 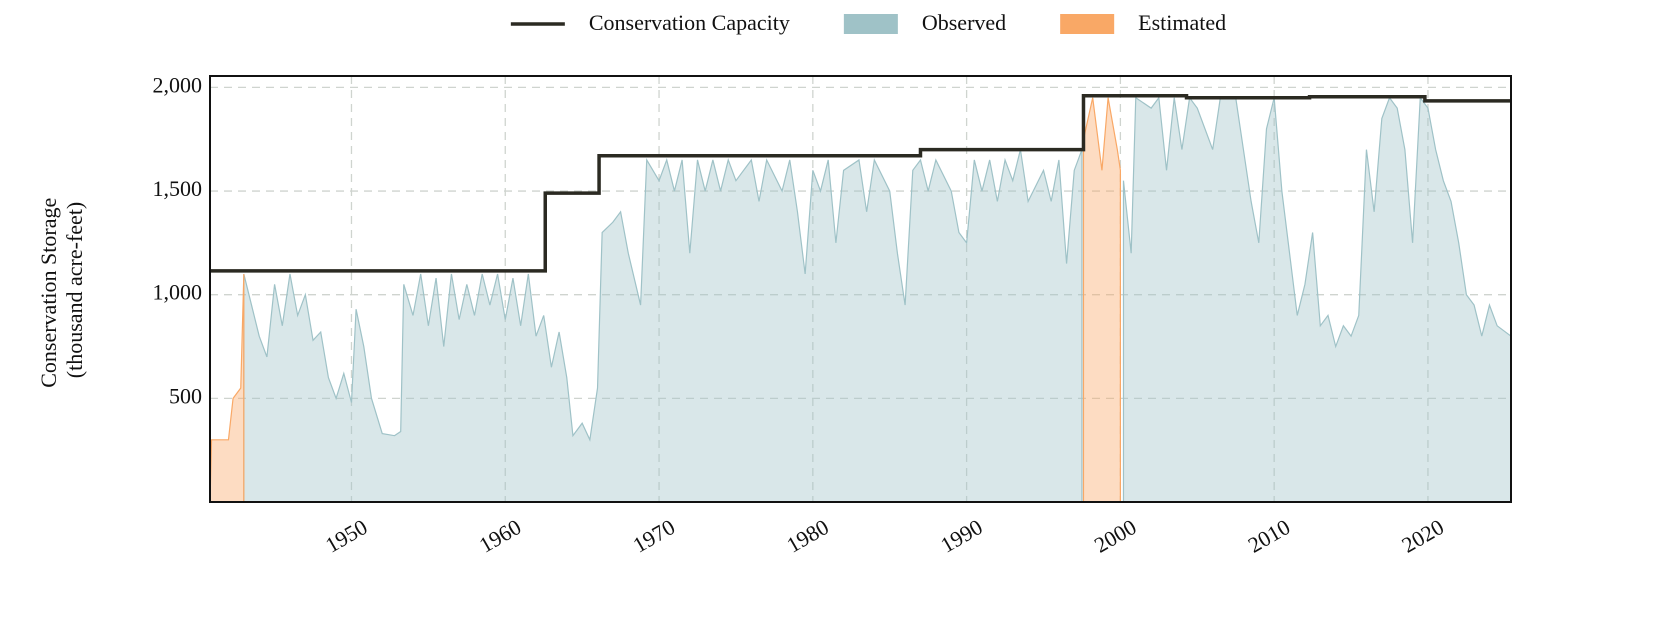 What do you see at coordinates (178, 84) in the screenshot?
I see `y-tick-label: 2,000` at bounding box center [178, 84].